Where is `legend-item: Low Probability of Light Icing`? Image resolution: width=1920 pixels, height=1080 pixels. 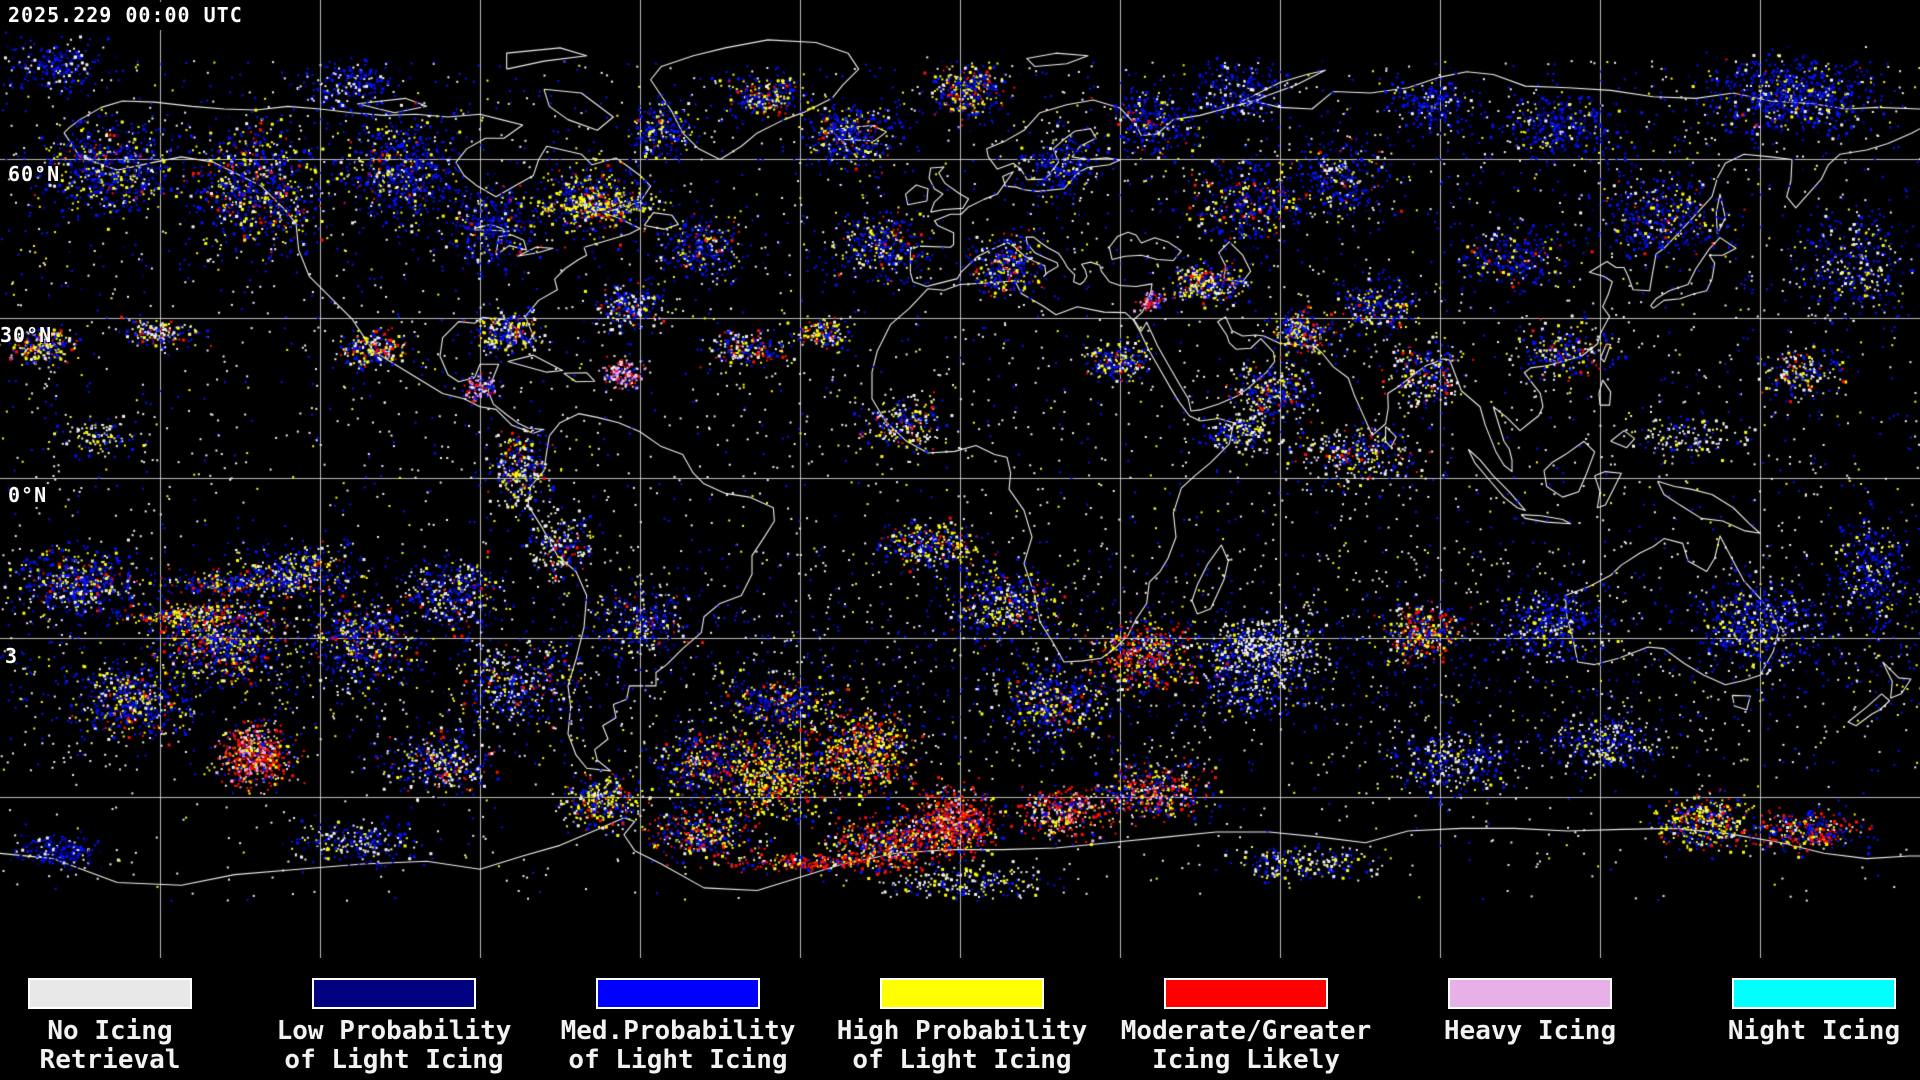
legend-item: Low Probability of Light Icing is located at coordinates (394, 1019).